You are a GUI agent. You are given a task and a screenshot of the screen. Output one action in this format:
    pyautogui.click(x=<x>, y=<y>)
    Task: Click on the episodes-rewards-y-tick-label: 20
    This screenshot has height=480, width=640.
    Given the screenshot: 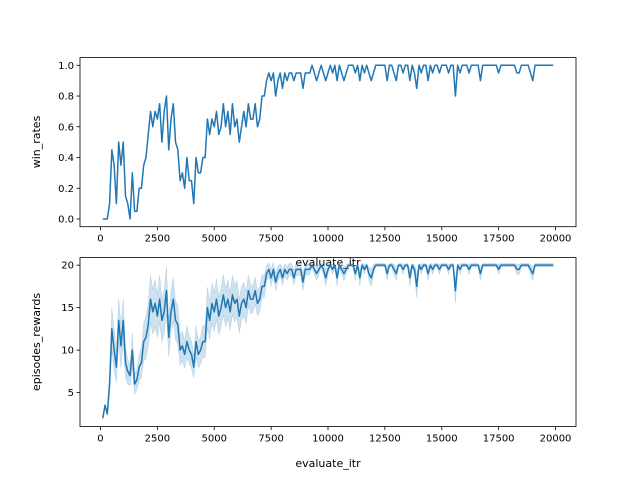 What is the action you would take?
    pyautogui.click(x=67, y=266)
    